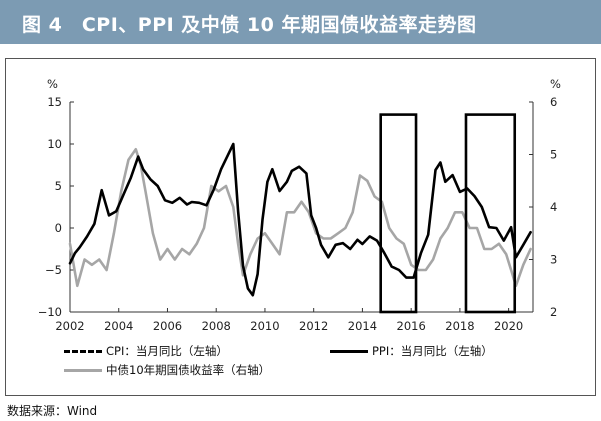 The image size is (601, 421). I want to click on legend-item-cpi: CPI：当月同比（左轴）, so click(146, 351).